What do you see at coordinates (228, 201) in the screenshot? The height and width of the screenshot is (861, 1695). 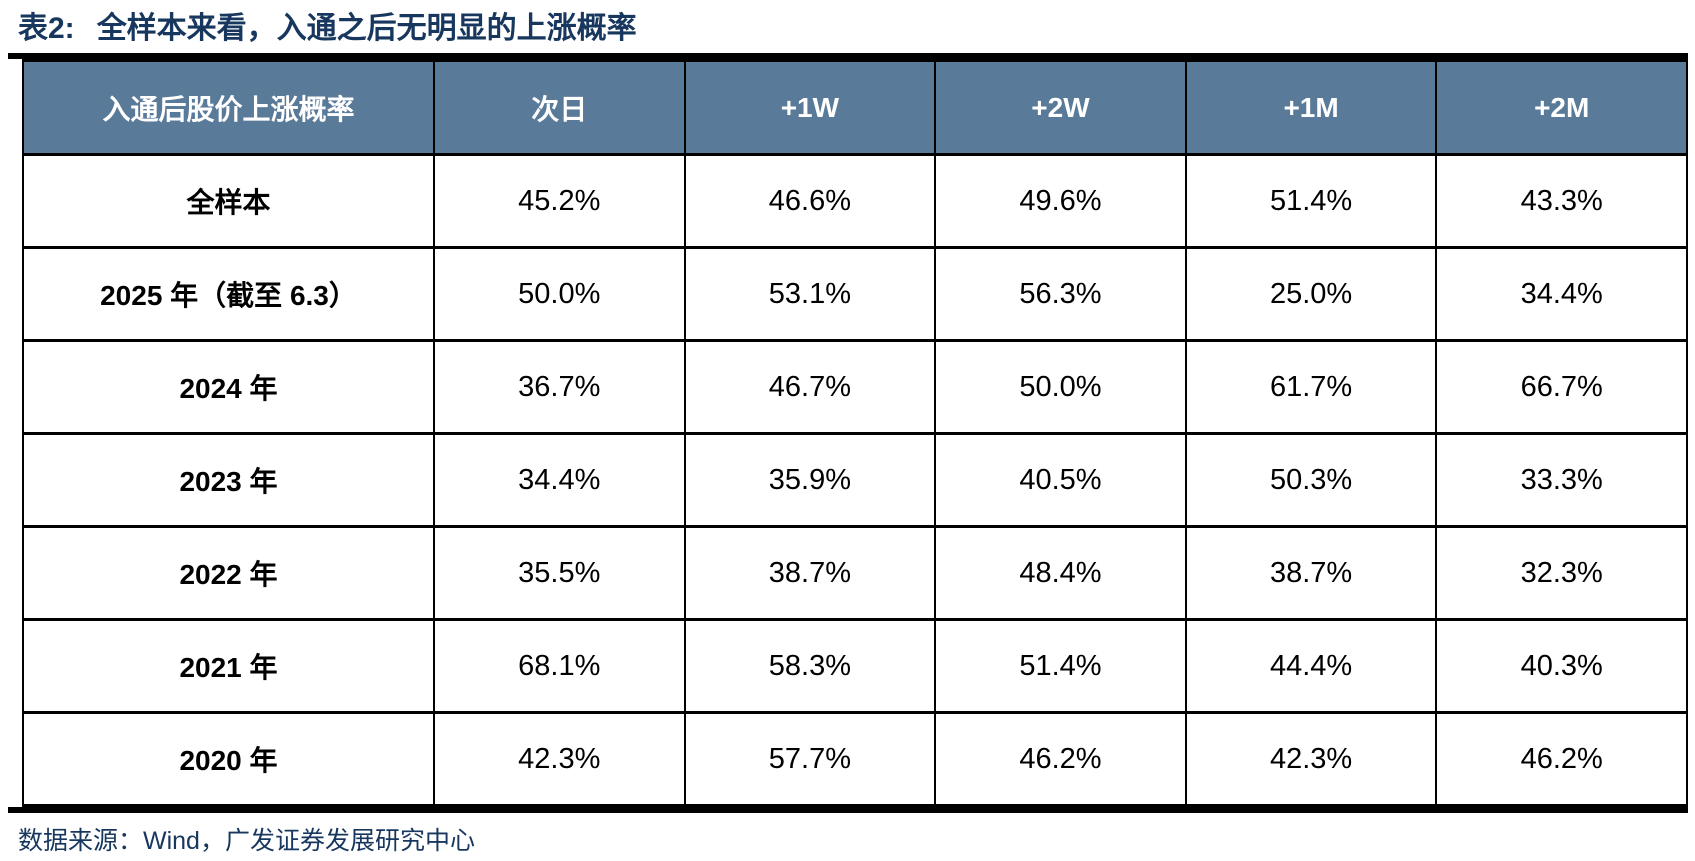 I see `row-label: 全样本` at bounding box center [228, 201].